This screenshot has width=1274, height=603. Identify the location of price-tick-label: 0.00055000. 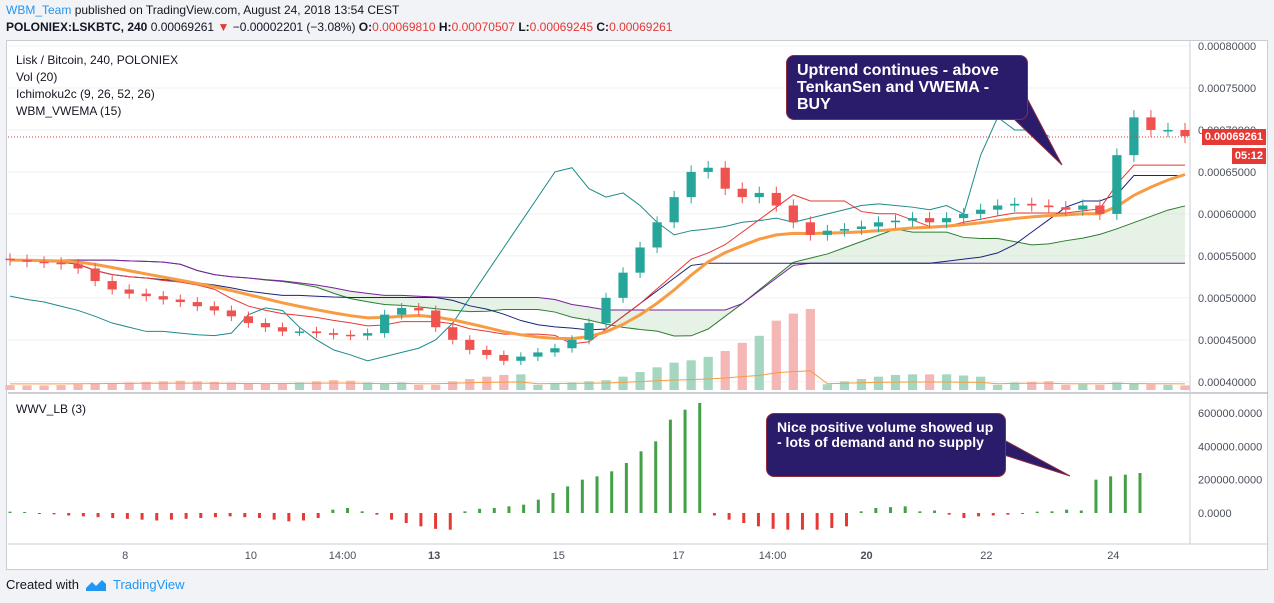
(1227, 257).